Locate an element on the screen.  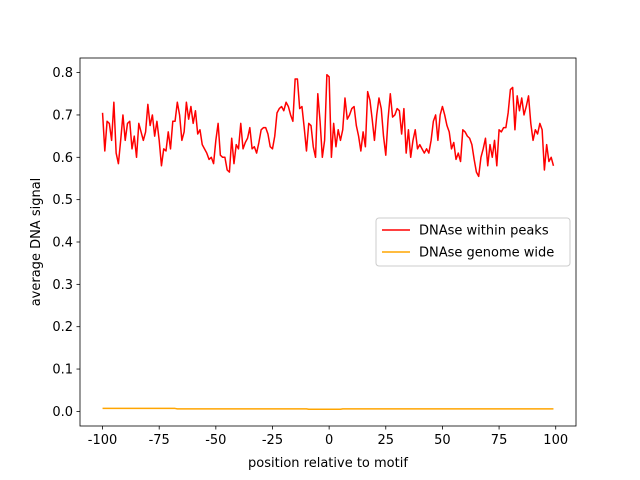
y-axis-label: average DNA signal is located at coordinates (36, 242).